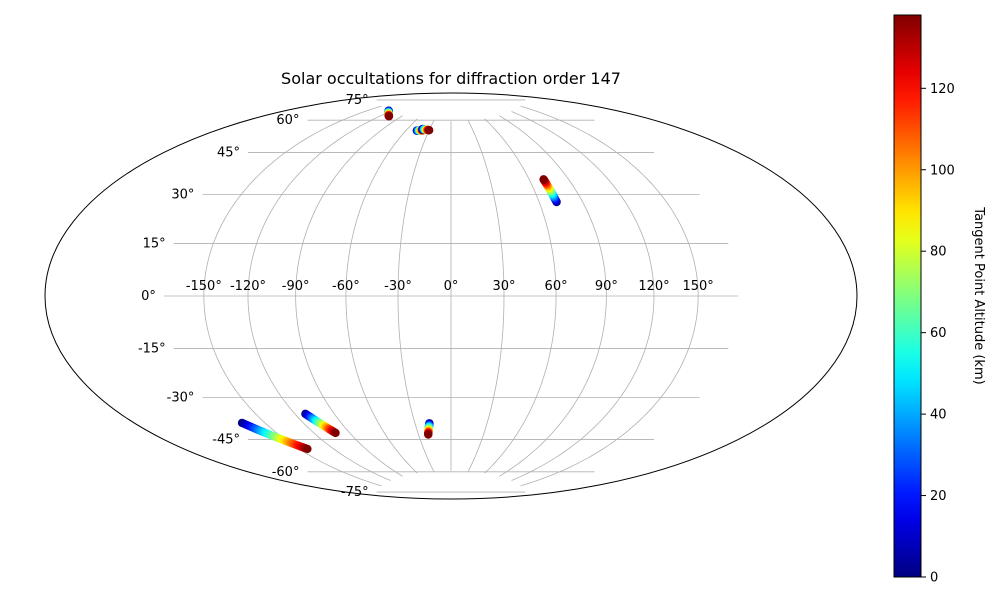 Image resolution: width=1000 pixels, height=600 pixels. What do you see at coordinates (226, 440) in the screenshot?
I see `lat-tick-label: -45°` at bounding box center [226, 440].